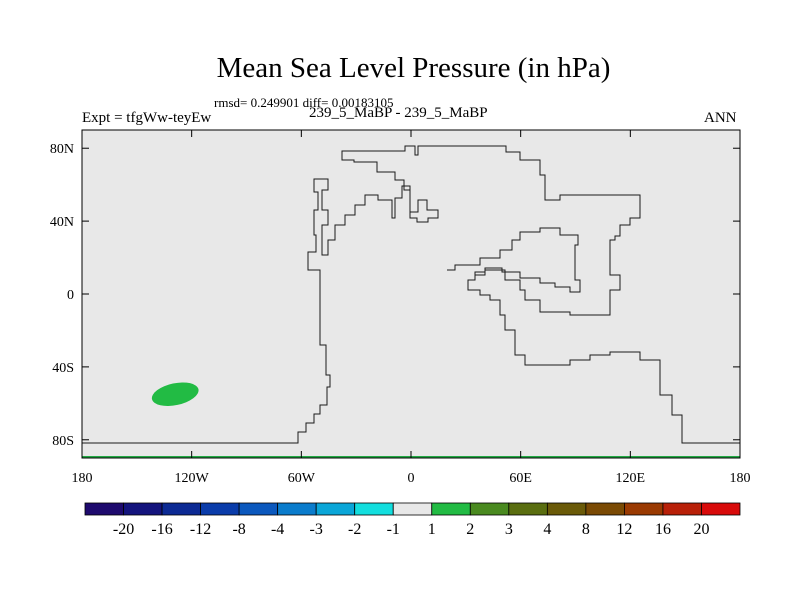 The width and height of the screenshot is (800, 600). I want to click on y-tick-label: 40N, so click(62, 222).